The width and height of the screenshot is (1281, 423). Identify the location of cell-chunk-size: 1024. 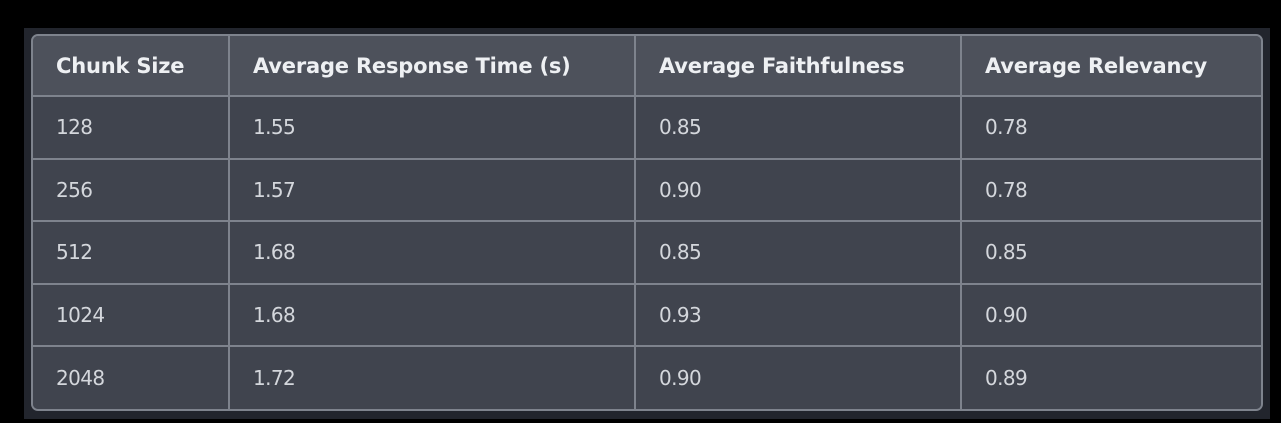
(131, 315).